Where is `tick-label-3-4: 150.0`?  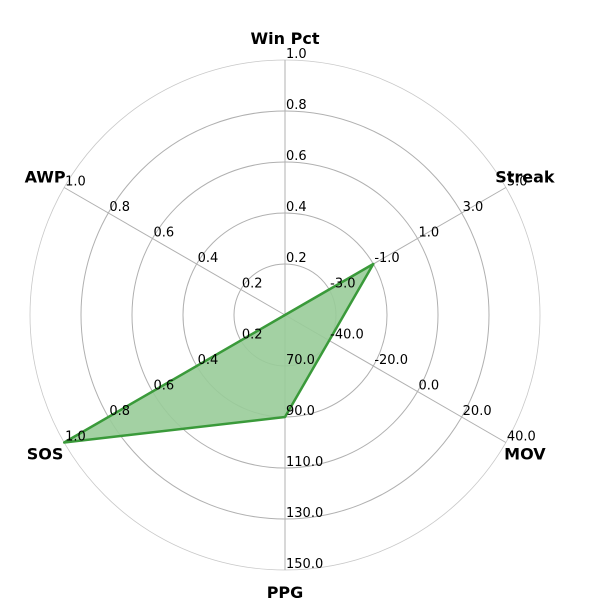 tick-label-3-4: 150.0 is located at coordinates (304, 564).